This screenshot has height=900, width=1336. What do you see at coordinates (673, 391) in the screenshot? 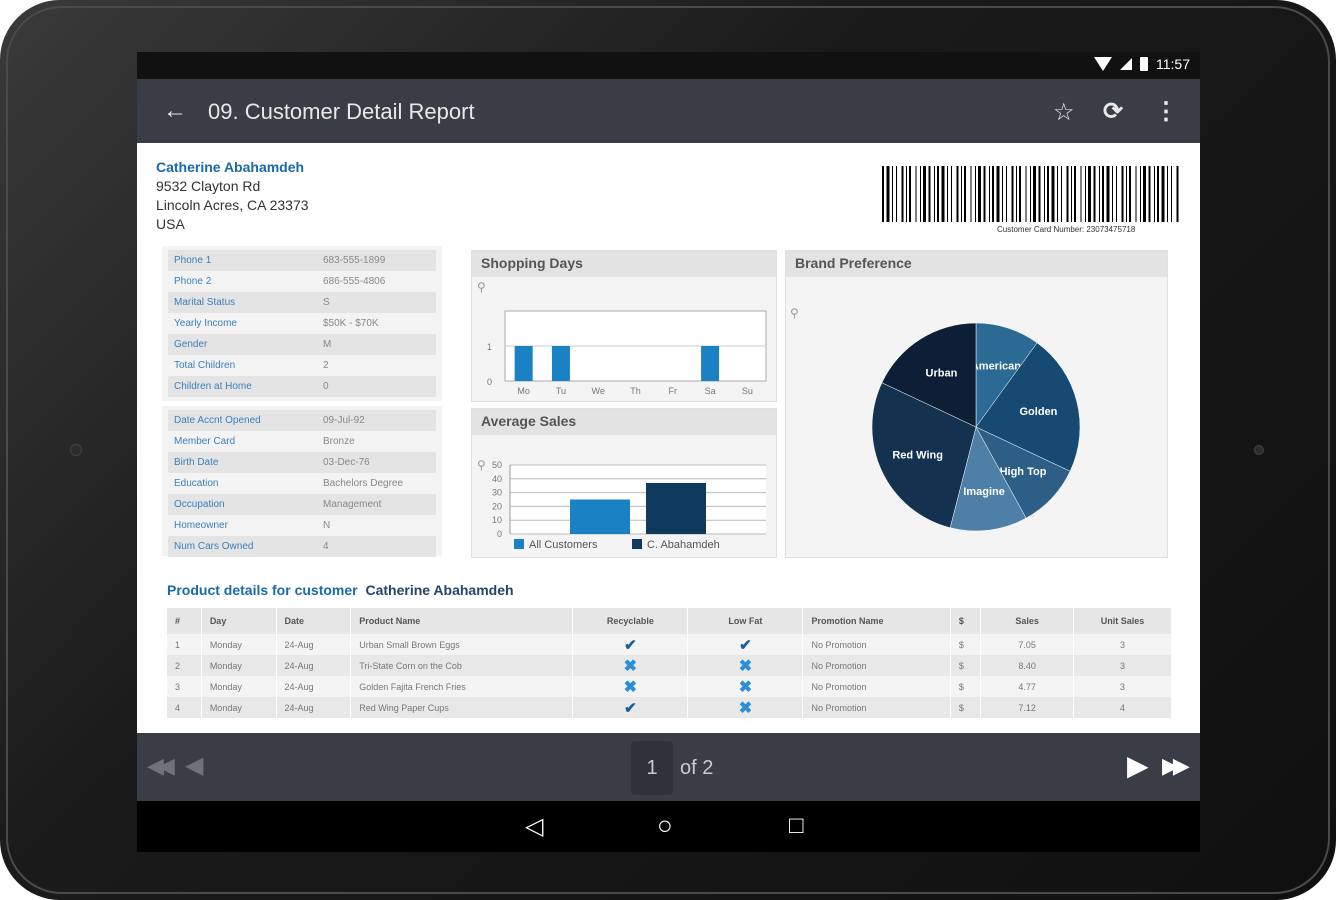
I see `x-tick-label: Fr` at bounding box center [673, 391].